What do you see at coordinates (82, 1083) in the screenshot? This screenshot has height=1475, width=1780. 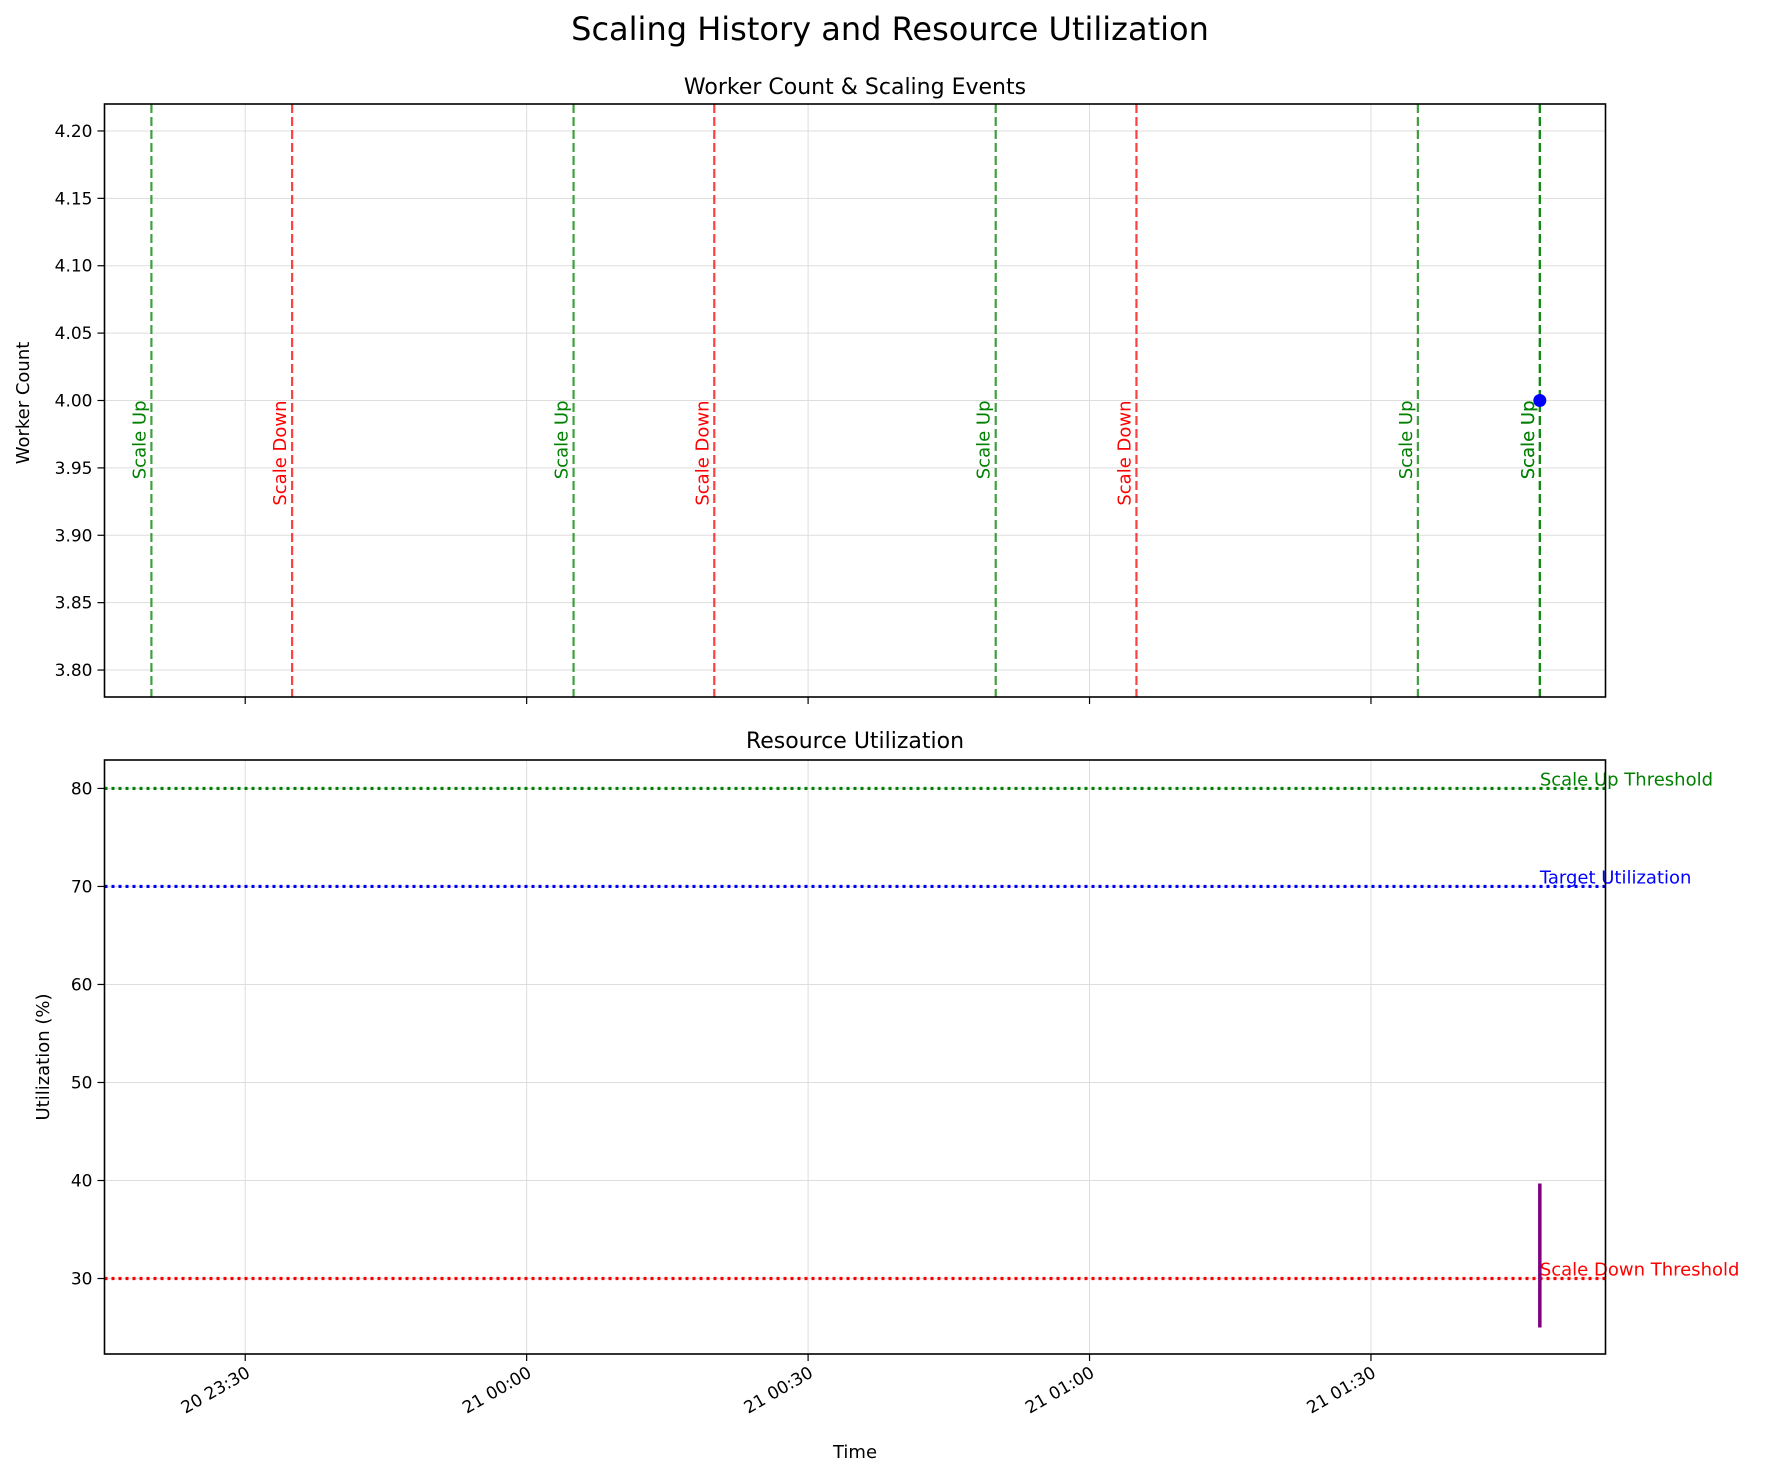 I see `y-tick-label: 50` at bounding box center [82, 1083].